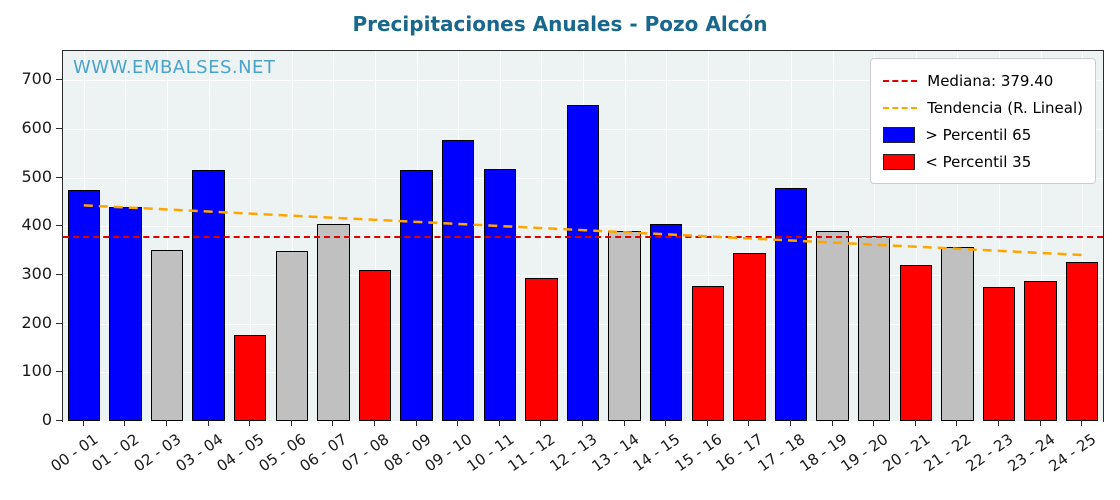  I want to click on trend-line-swatch, so click(900, 107).